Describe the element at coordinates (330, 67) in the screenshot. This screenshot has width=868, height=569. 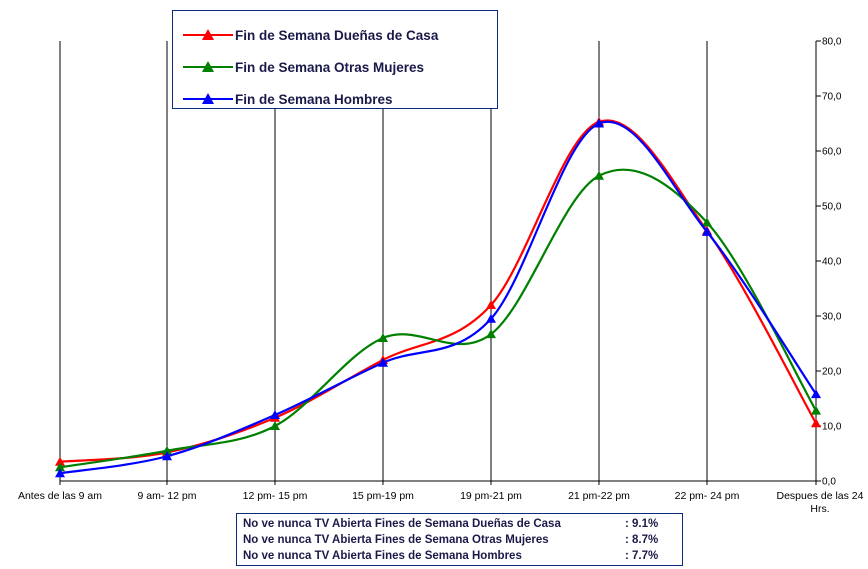
I see `legend-label: Fin de Semana Otras Mujeres` at that location.